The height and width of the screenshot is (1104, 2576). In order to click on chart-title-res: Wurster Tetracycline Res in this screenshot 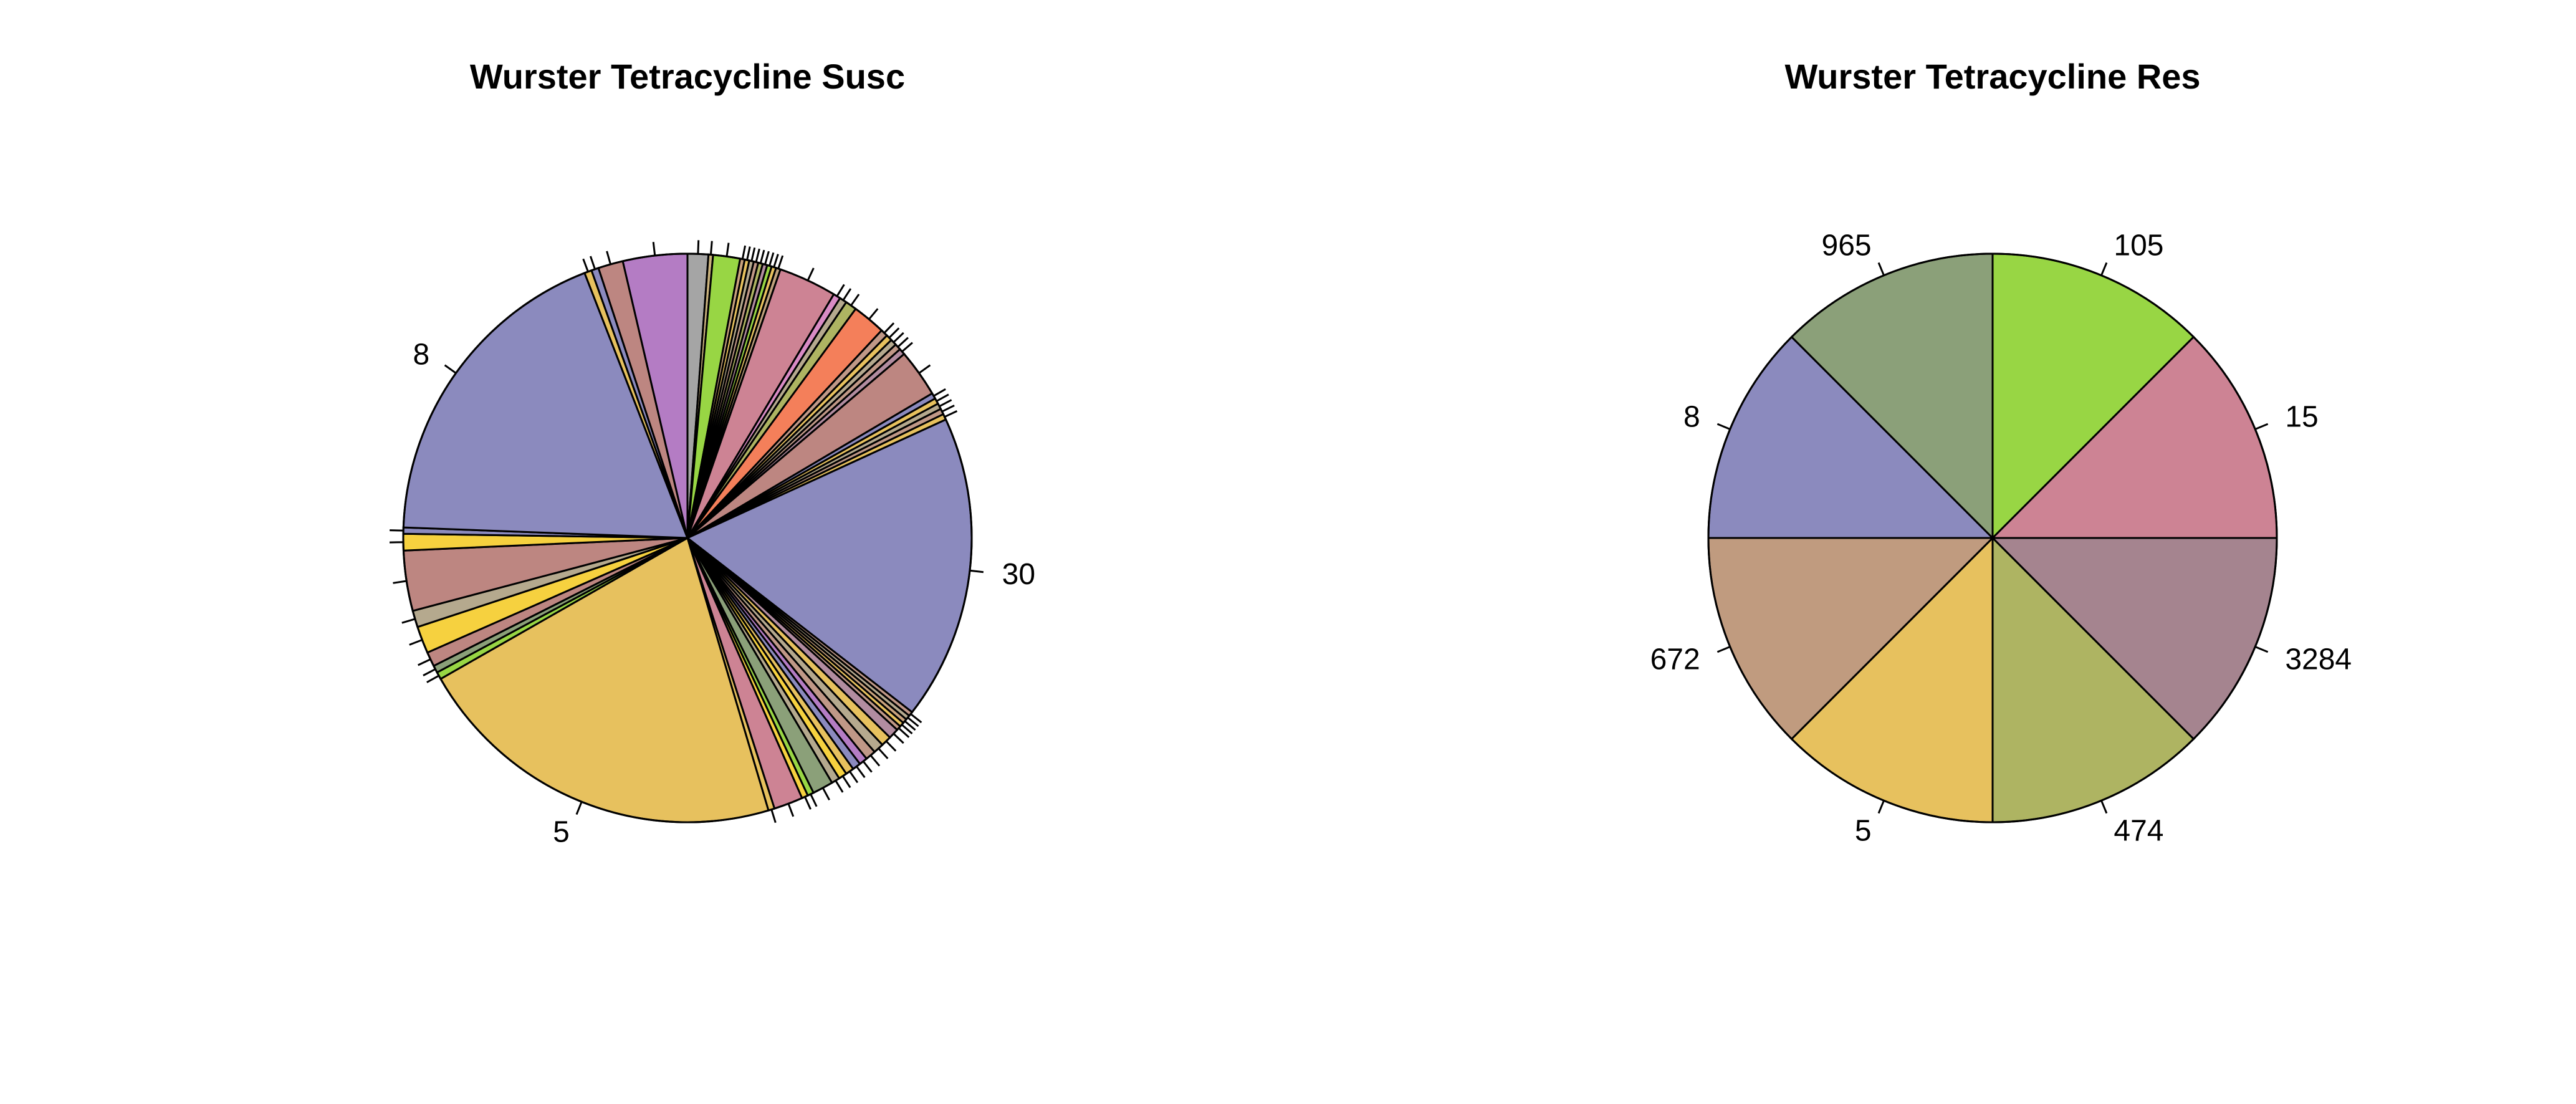, I will do `click(1992, 76)`.